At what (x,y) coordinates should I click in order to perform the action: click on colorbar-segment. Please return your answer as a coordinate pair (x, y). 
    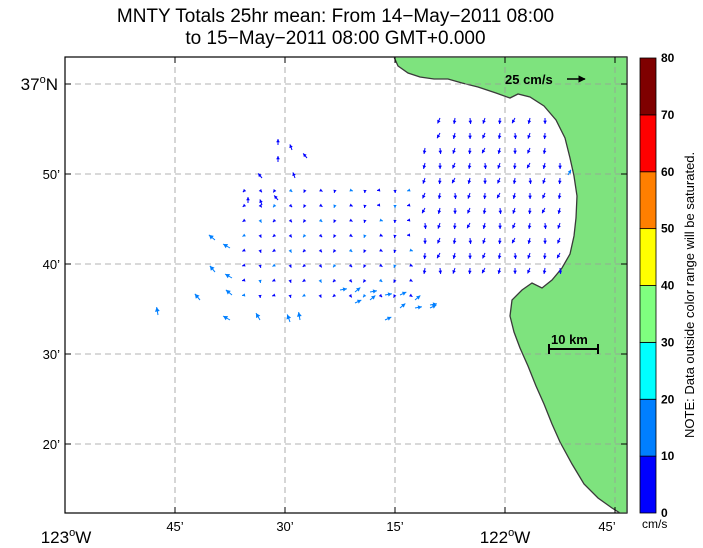
    Looking at the image, I should click on (648, 370).